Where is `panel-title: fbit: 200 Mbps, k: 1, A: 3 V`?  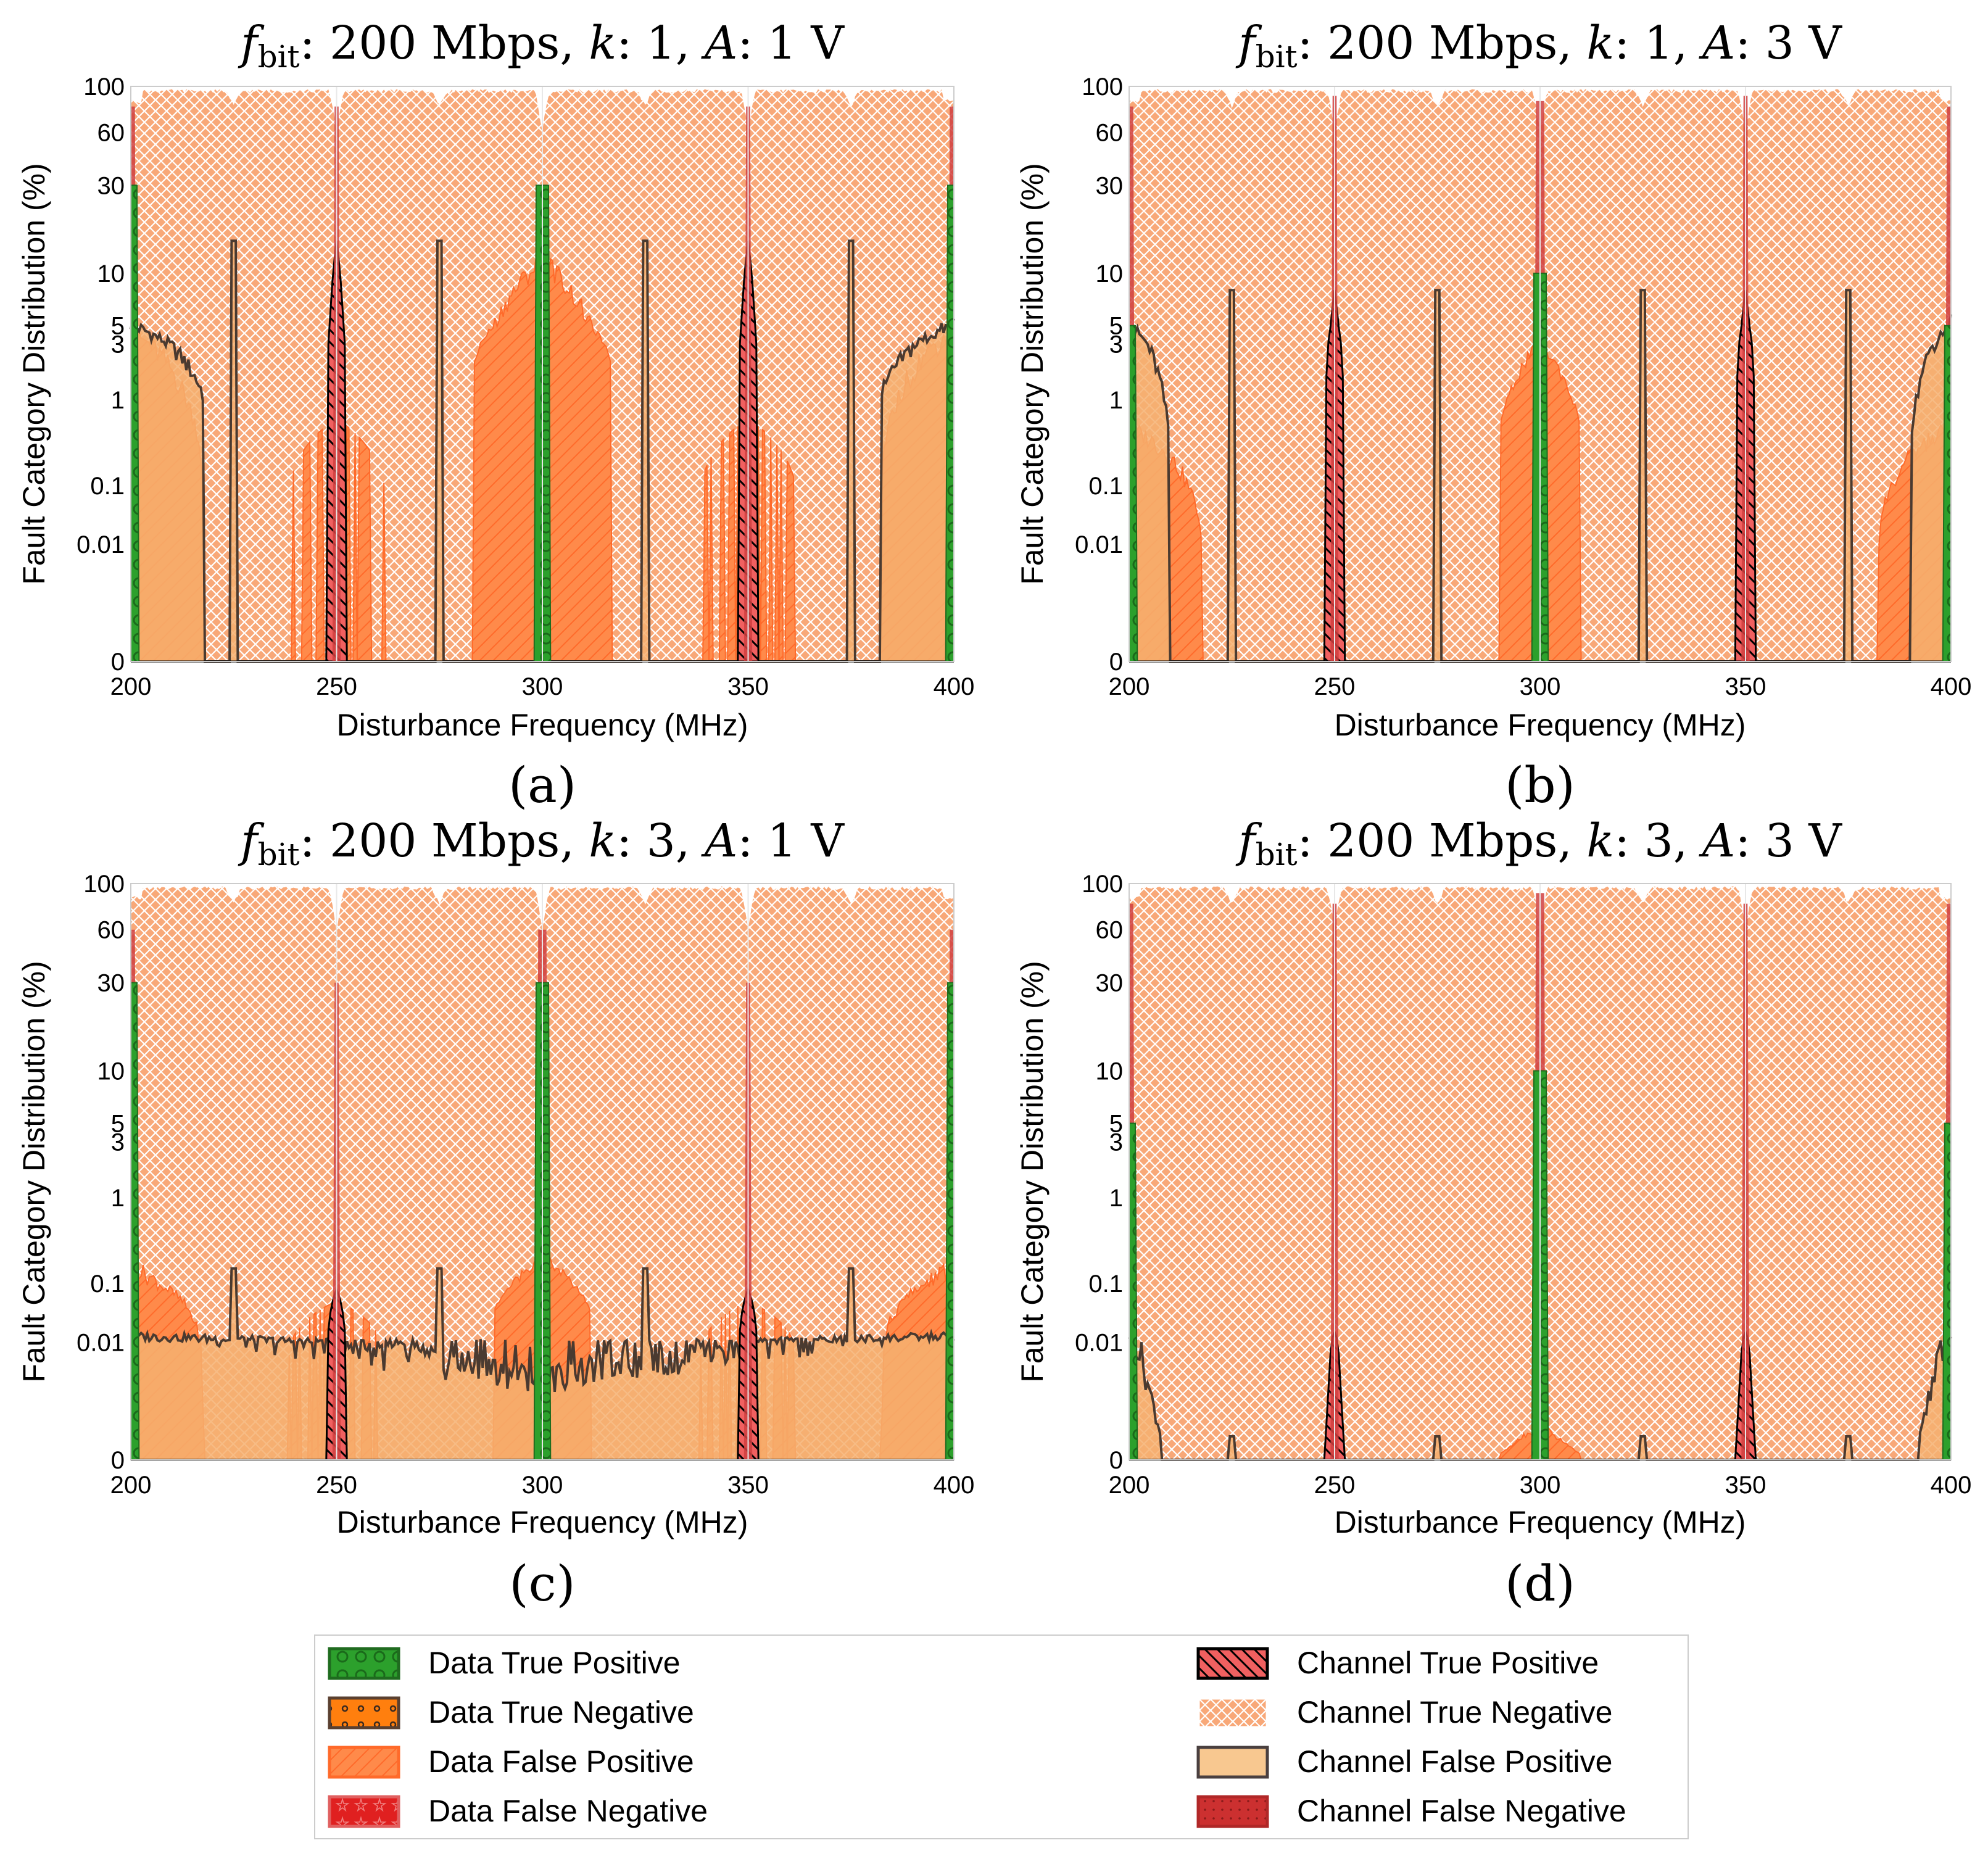 panel-title: fbit: 200 Mbps, k: 1, A: 3 V is located at coordinates (1538, 46).